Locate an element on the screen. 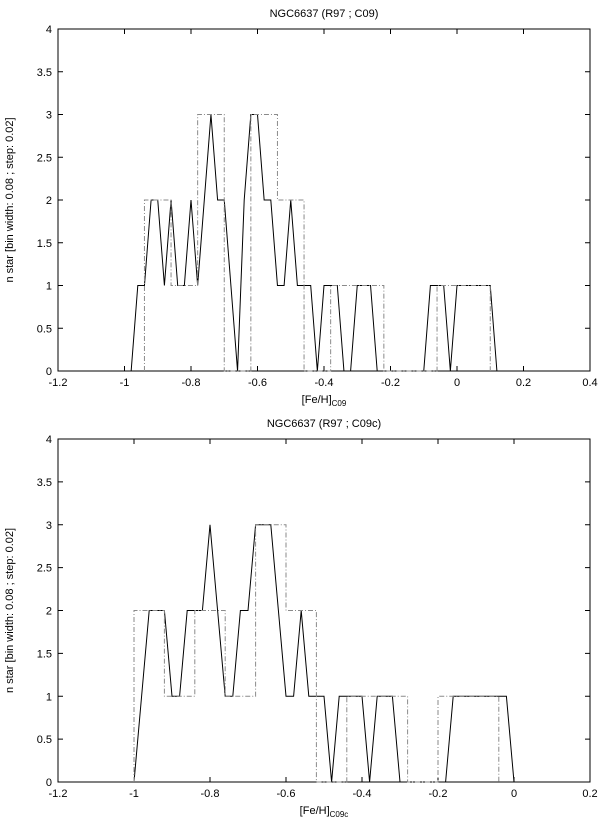  x-tick-label: 0.4 is located at coordinates (589, 383).